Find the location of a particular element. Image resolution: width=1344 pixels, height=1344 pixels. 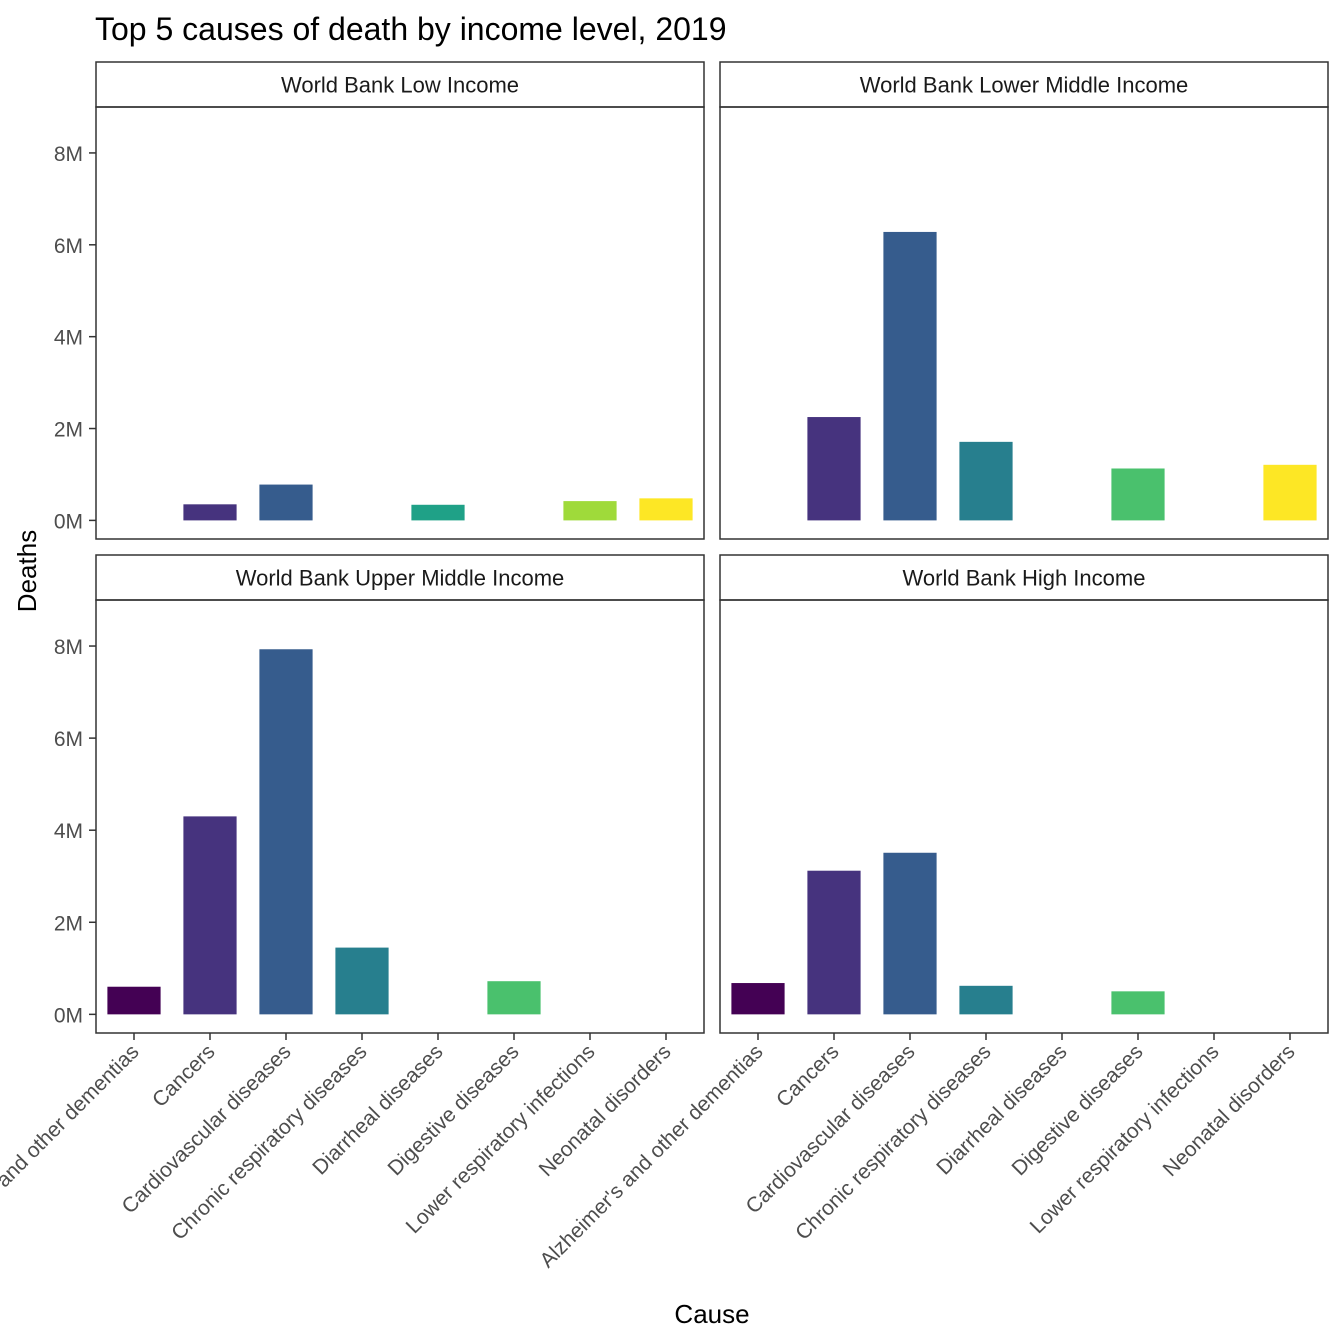

facet-strip-label: World Bank Low Income is located at coordinates (400, 85).